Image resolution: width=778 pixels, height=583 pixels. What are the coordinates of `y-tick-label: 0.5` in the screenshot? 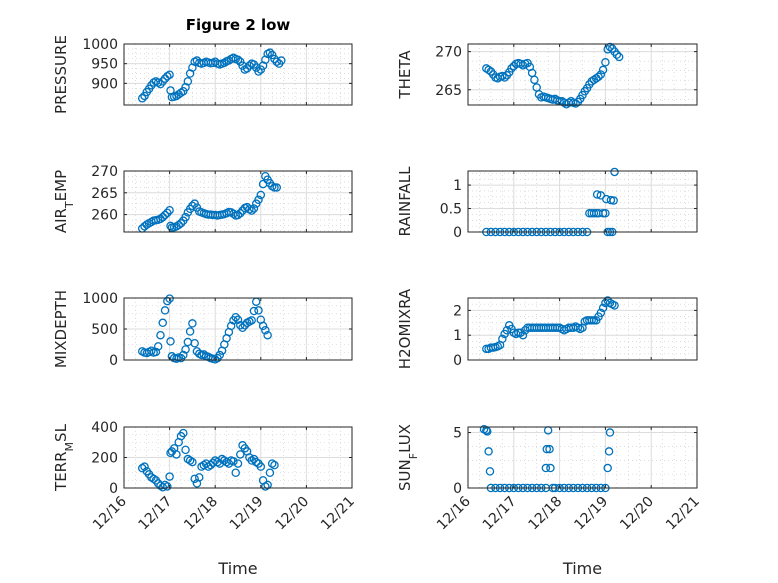 It's located at (451, 210).